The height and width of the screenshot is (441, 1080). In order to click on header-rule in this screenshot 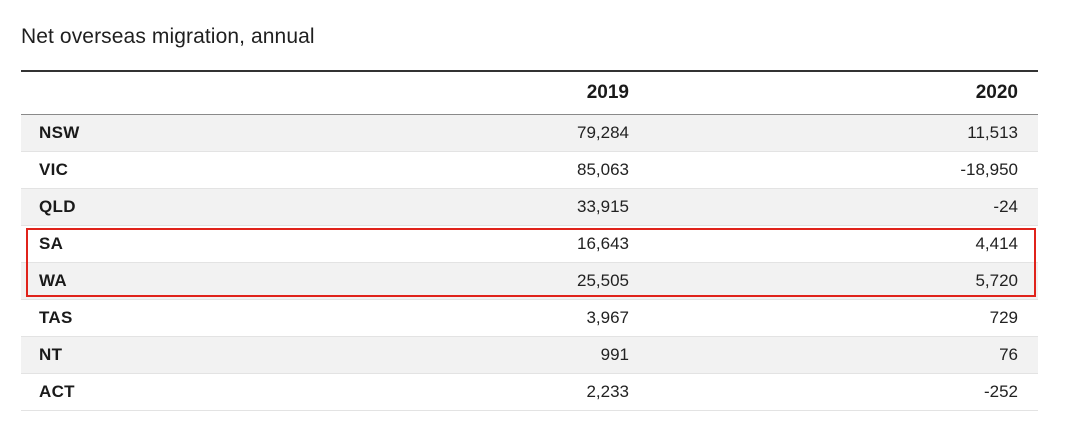, I will do `click(529, 71)`.